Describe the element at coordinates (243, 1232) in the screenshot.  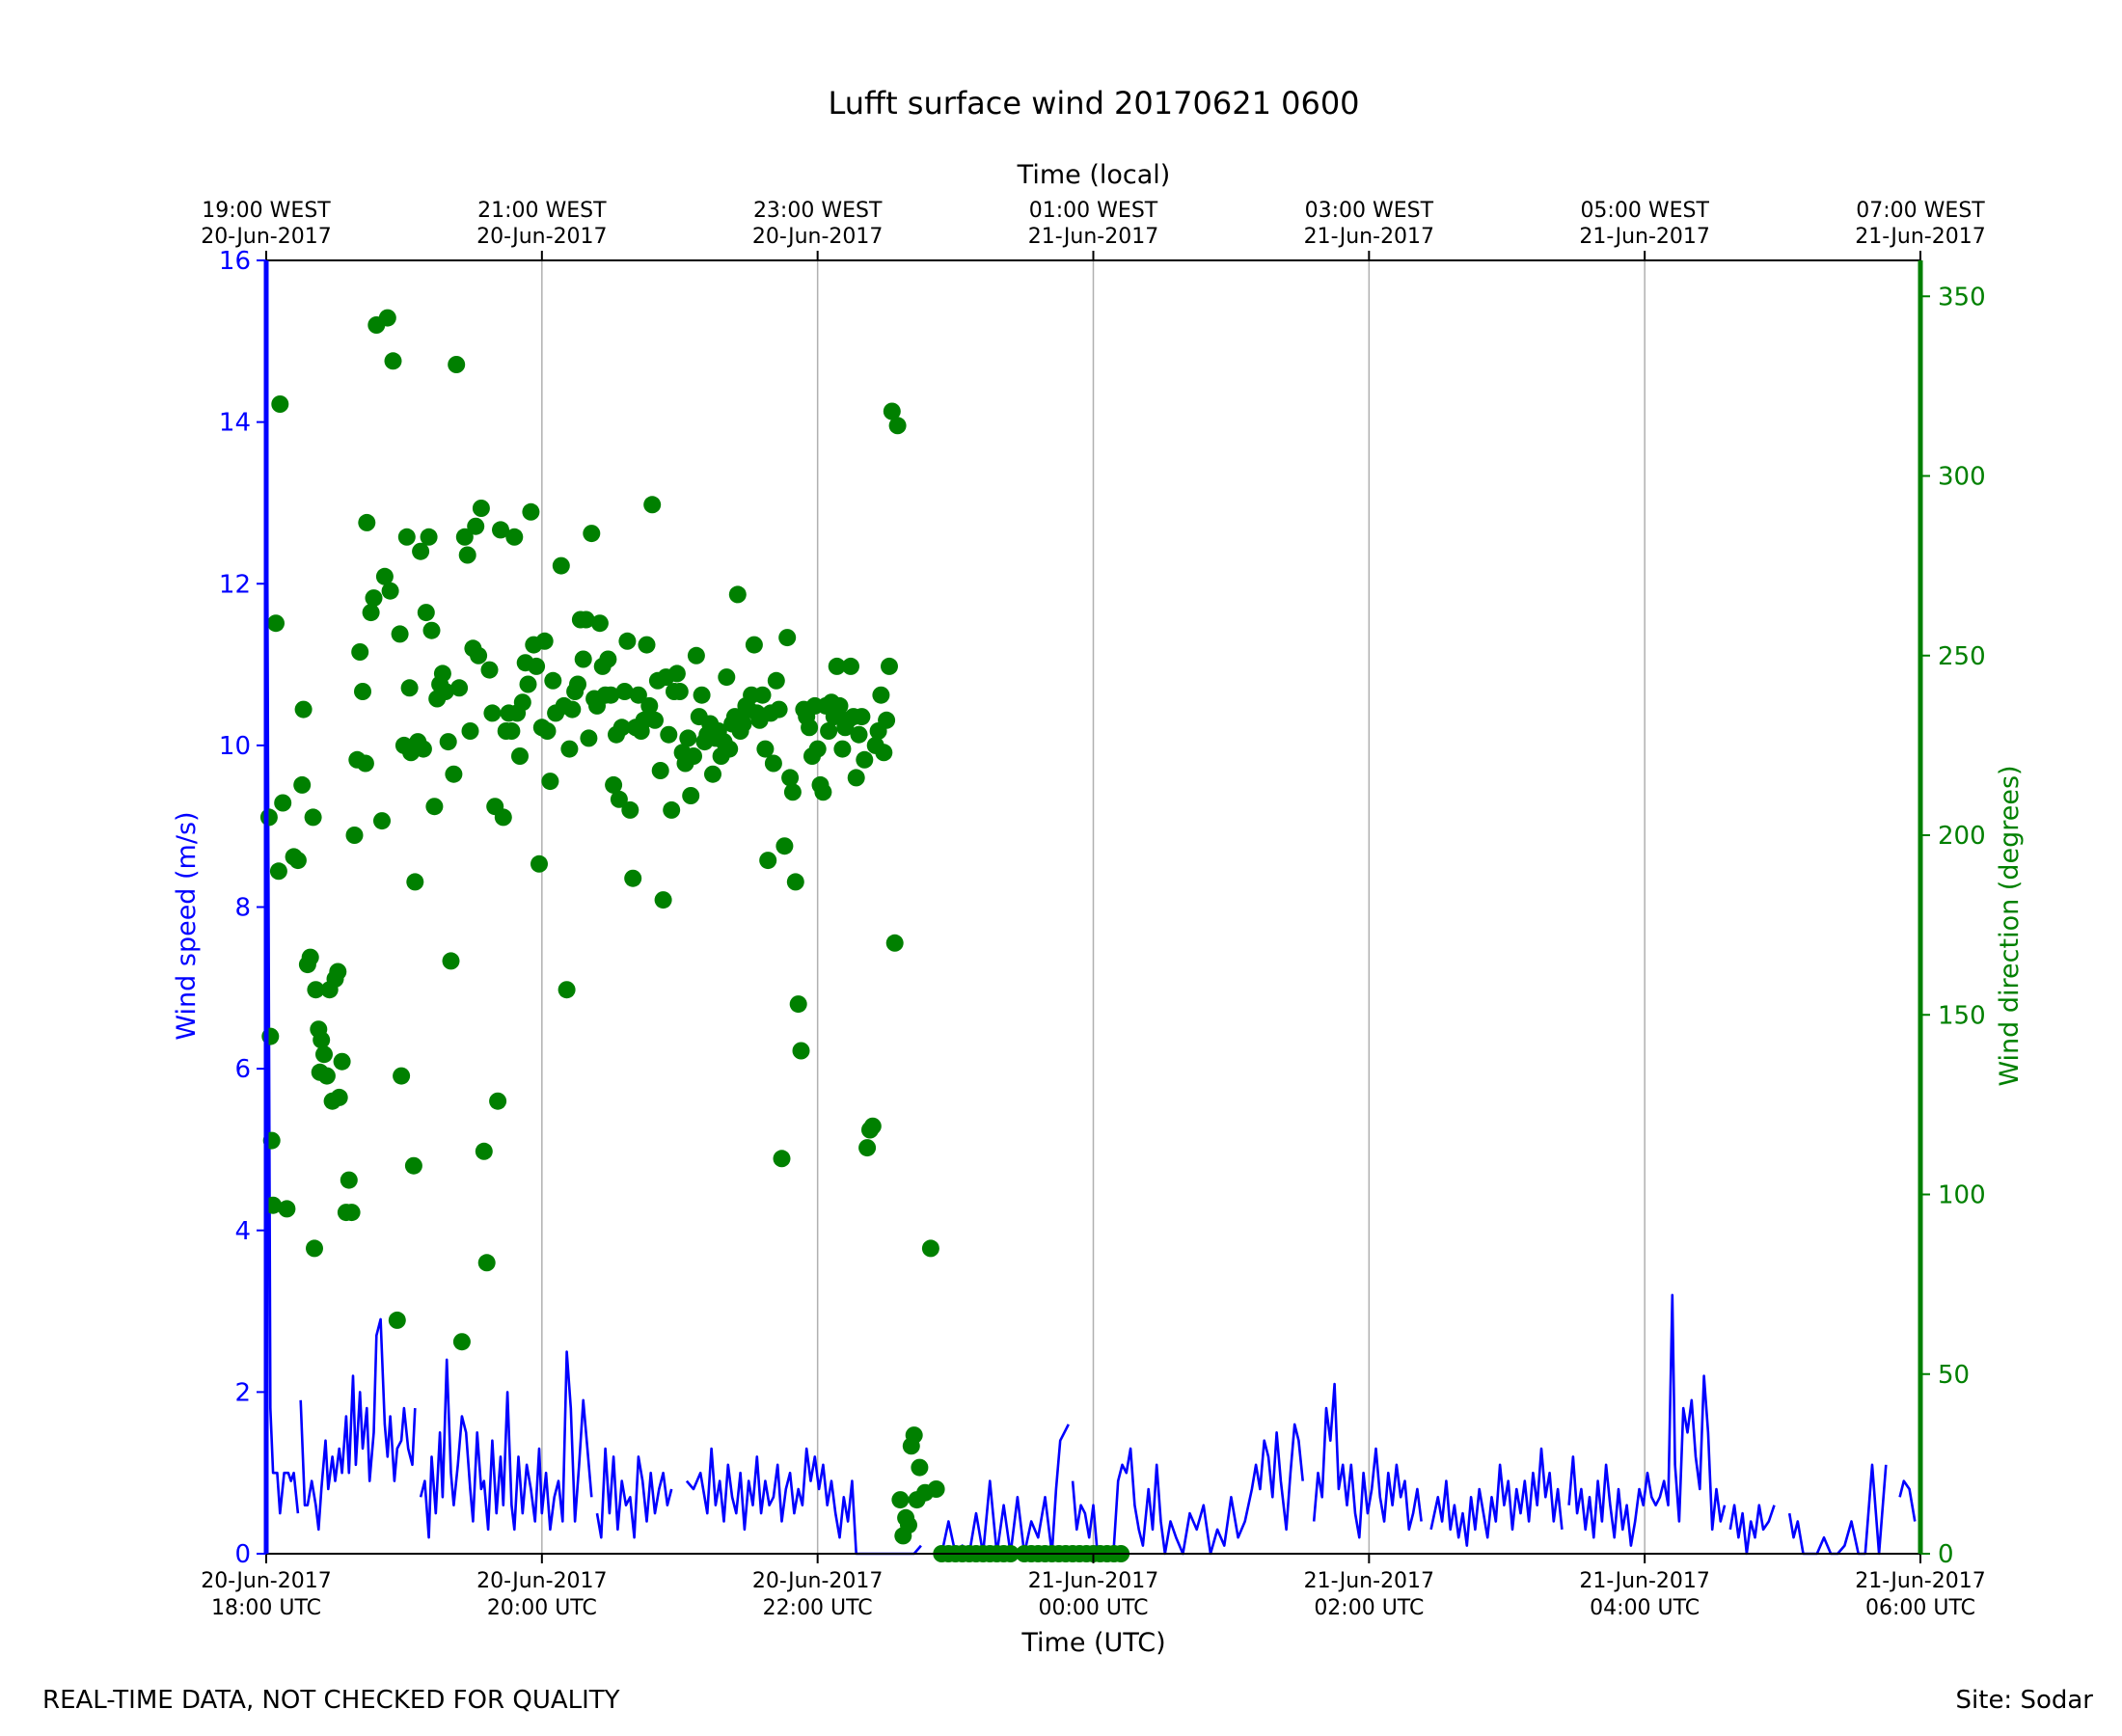
I see `y-tick-label: 4` at that location.